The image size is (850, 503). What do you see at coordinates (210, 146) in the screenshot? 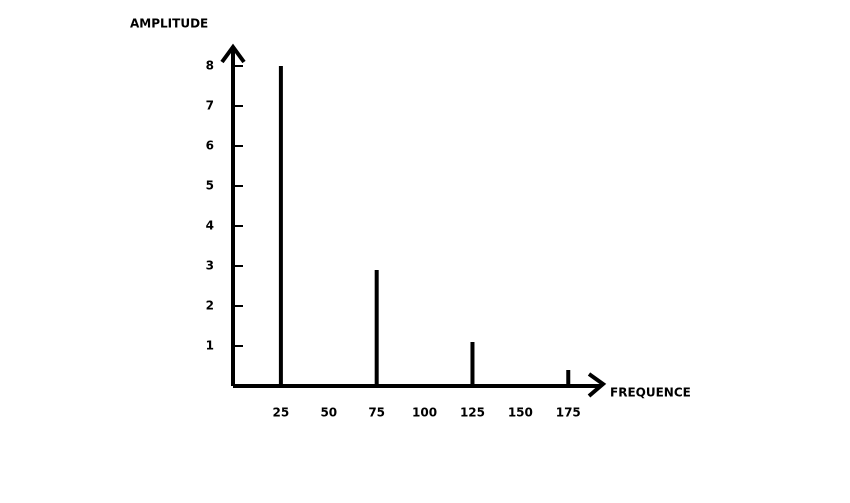
I see `y-tick-label: 6` at bounding box center [210, 146].